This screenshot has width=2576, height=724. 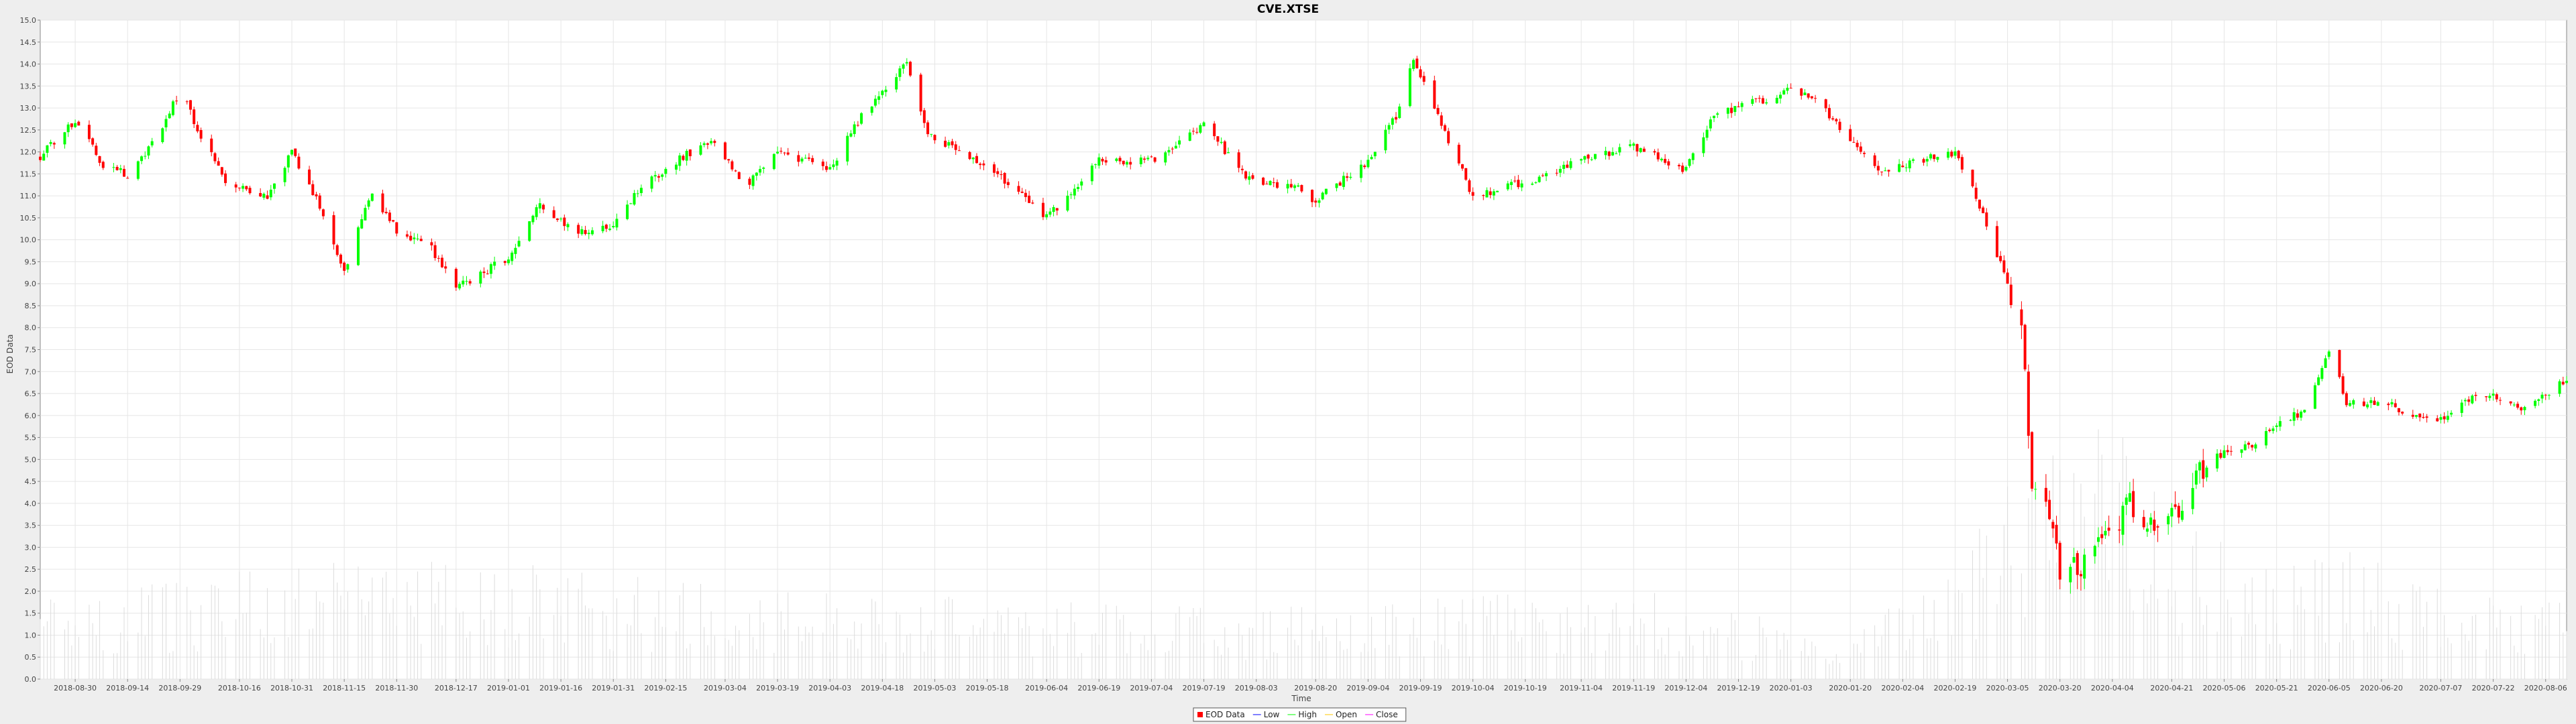 I want to click on x-tick-label: 2020-07-22, so click(x=2493, y=688).